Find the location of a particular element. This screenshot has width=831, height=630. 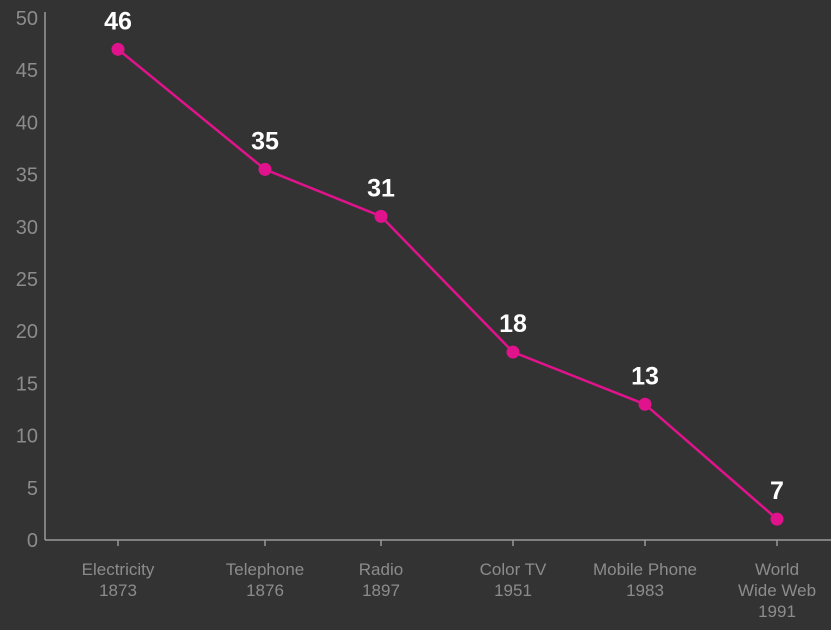

y-tick-label: 20 is located at coordinates (27, 332).